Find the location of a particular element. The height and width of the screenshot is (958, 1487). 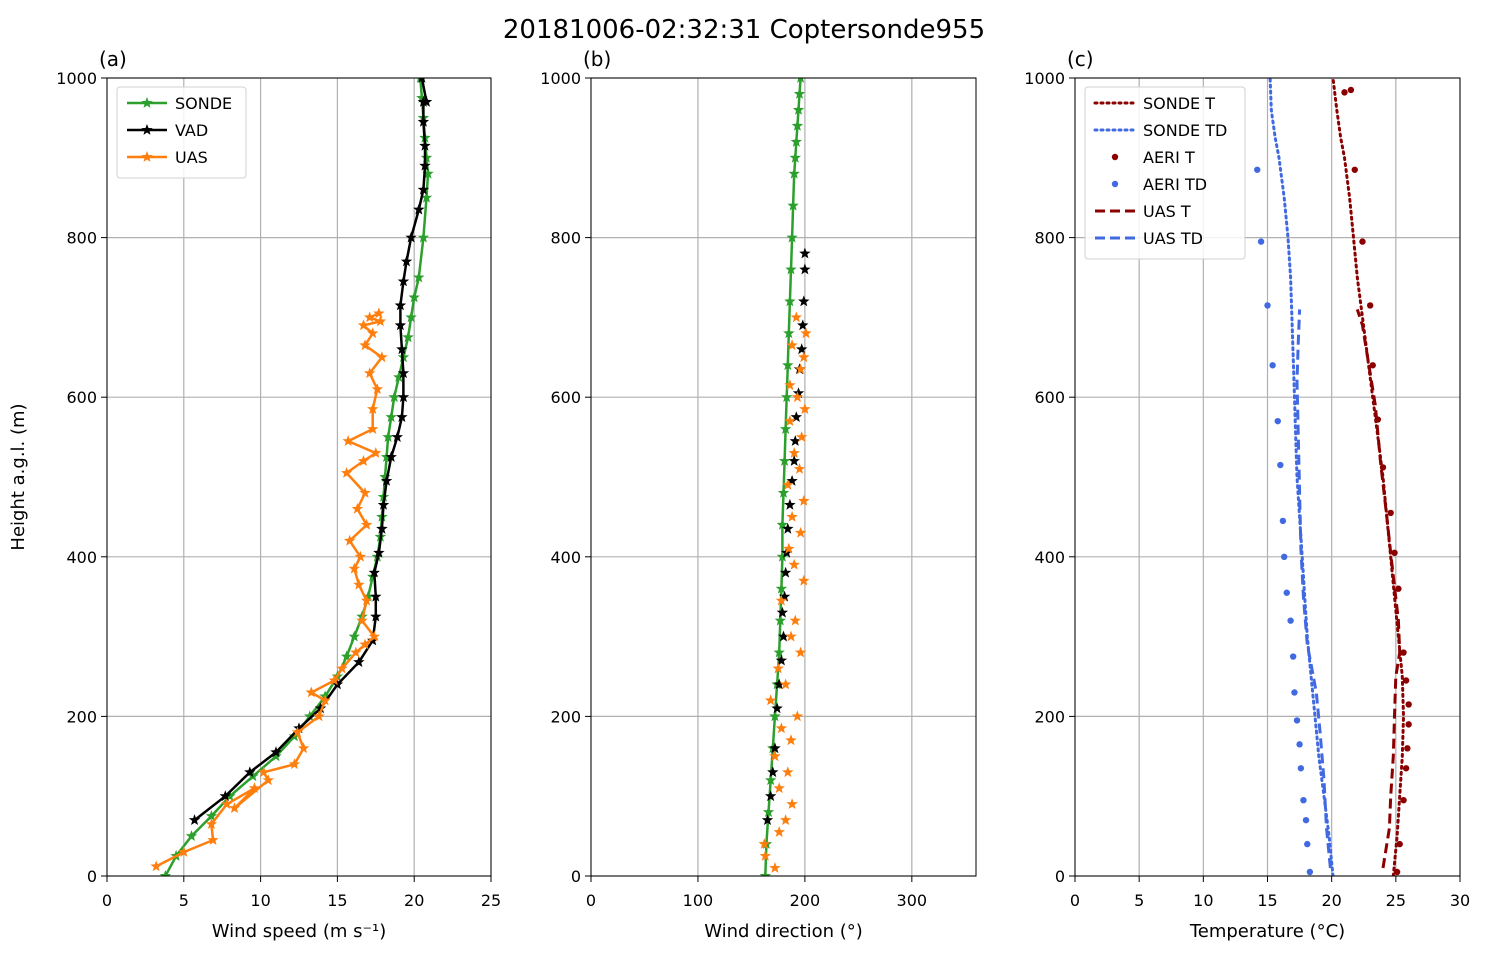

panel-a-ylabel: Height a.g.l. (m) is located at coordinates (18, 476).